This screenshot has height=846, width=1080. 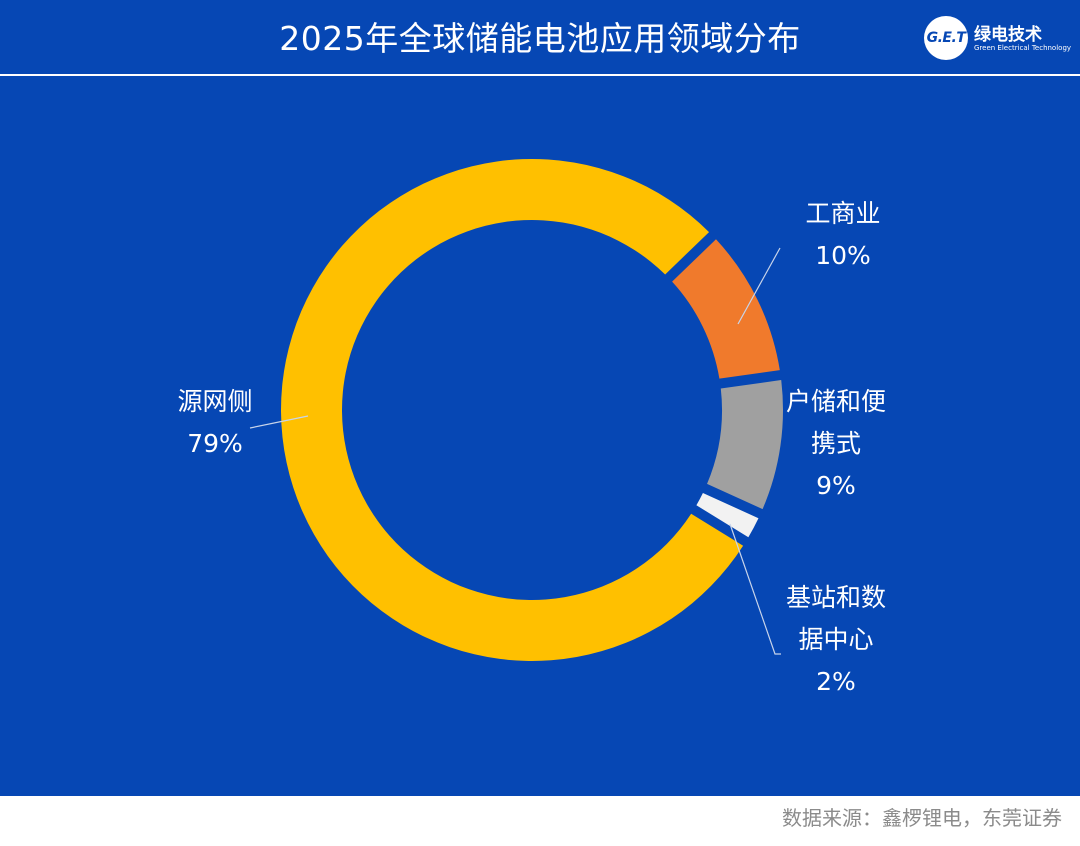 I want to click on category-label-基站和数据中心: 基站和数, so click(x=836, y=597).